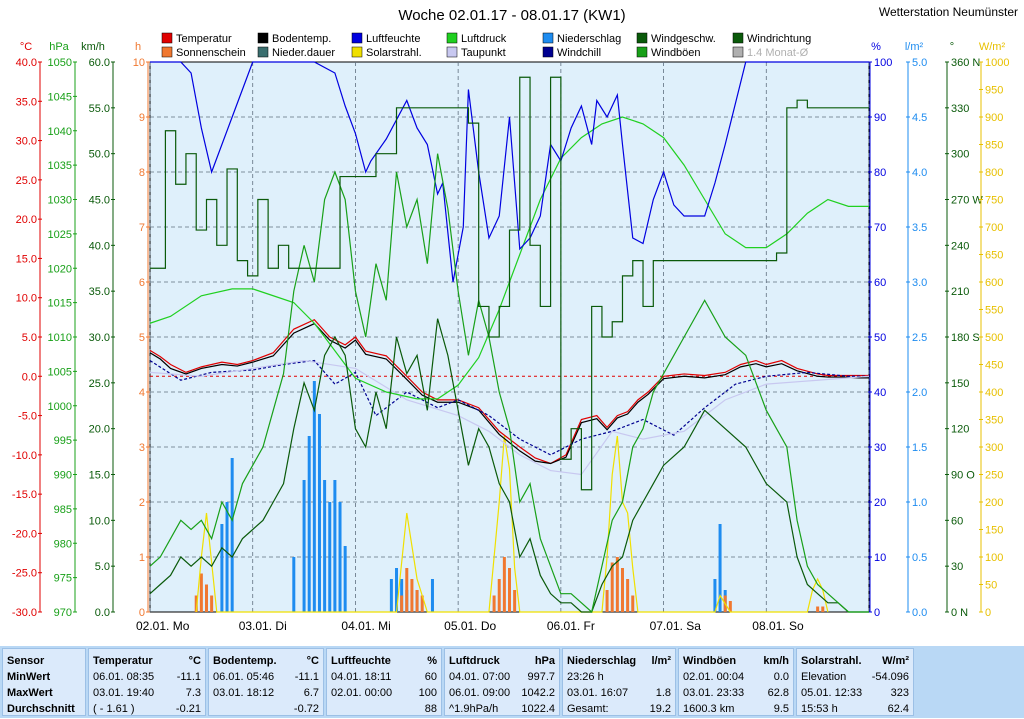  Describe the element at coordinates (188, 677) in the screenshot. I see `stats-cell-value: -11.1` at that location.